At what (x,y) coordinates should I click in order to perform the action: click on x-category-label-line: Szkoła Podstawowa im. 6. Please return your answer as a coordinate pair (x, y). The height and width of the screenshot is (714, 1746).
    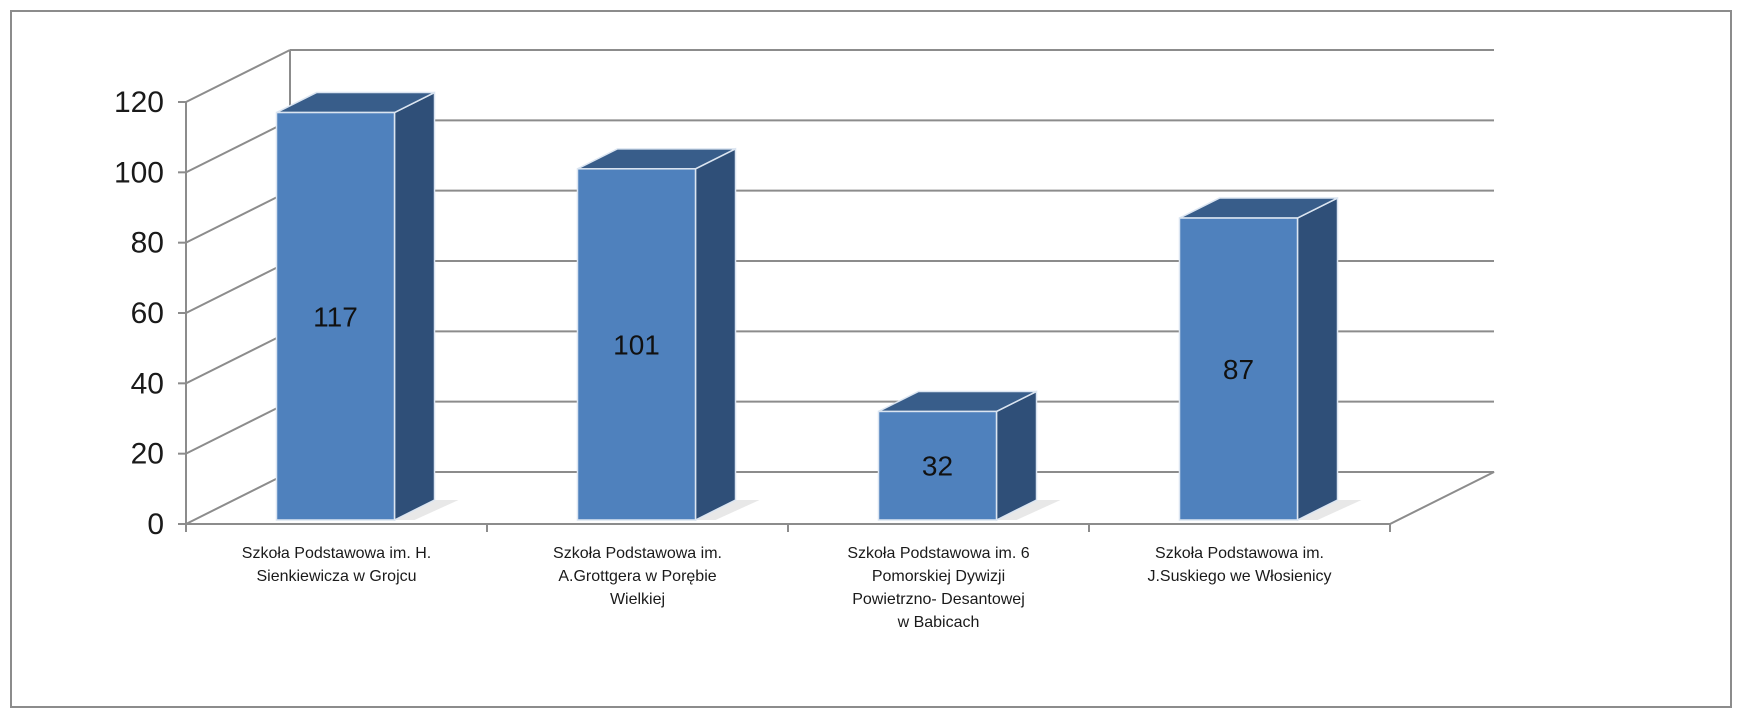
    Looking at the image, I should click on (938, 553).